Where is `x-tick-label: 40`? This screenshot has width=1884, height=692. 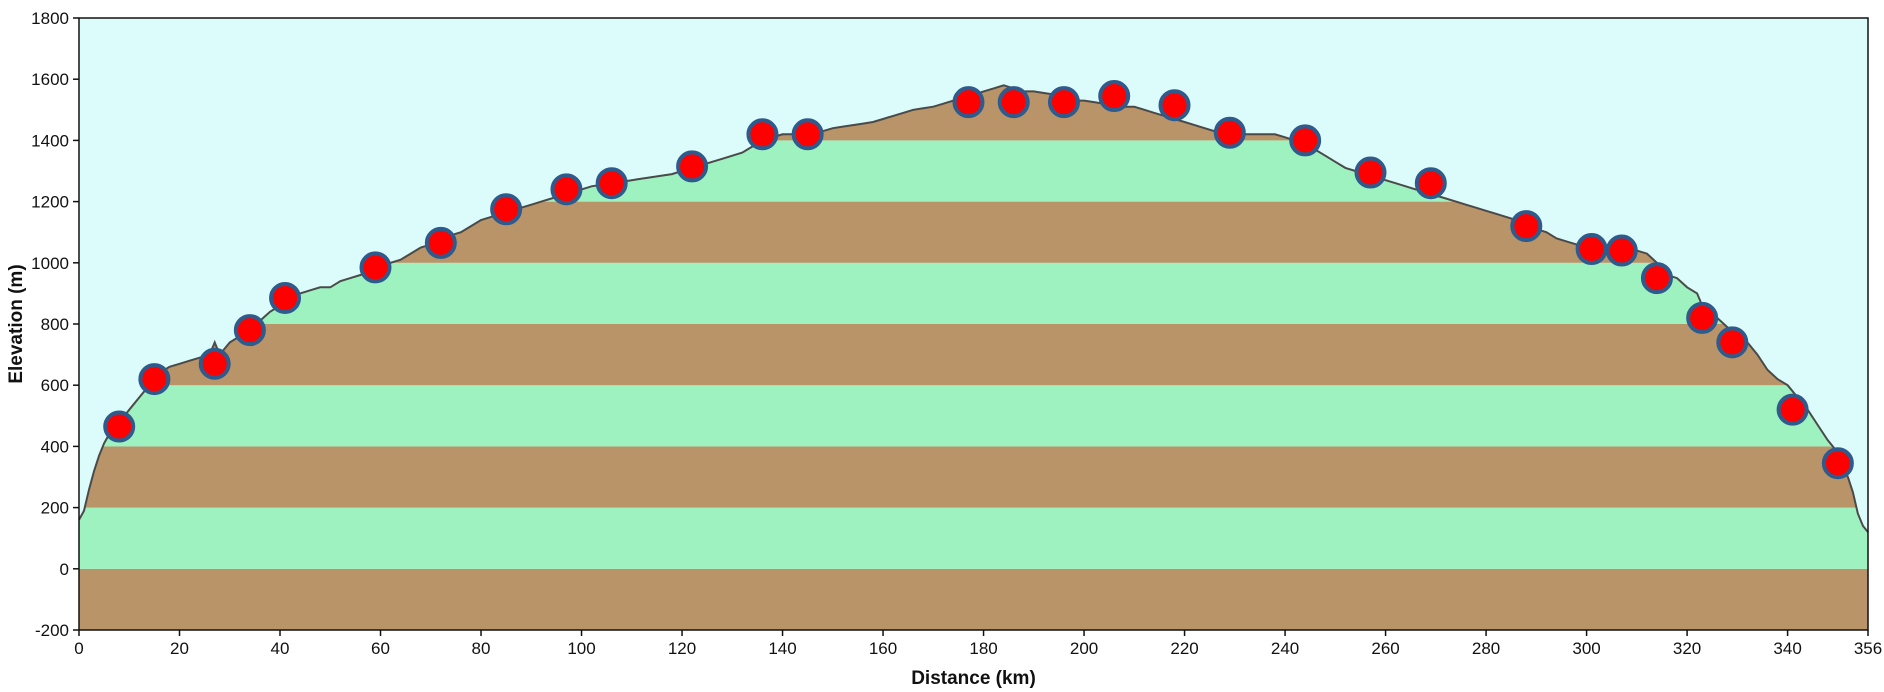 x-tick-label: 40 is located at coordinates (280, 648).